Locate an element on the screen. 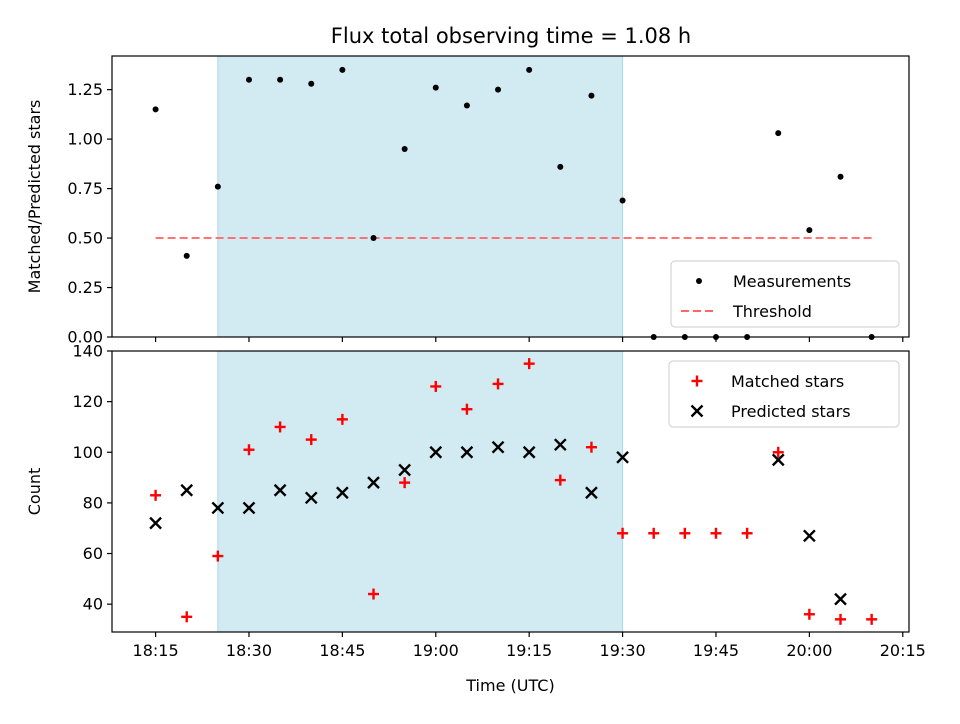 This screenshot has height=724, width=960. x-tick-label: 19:15 is located at coordinates (529, 650).